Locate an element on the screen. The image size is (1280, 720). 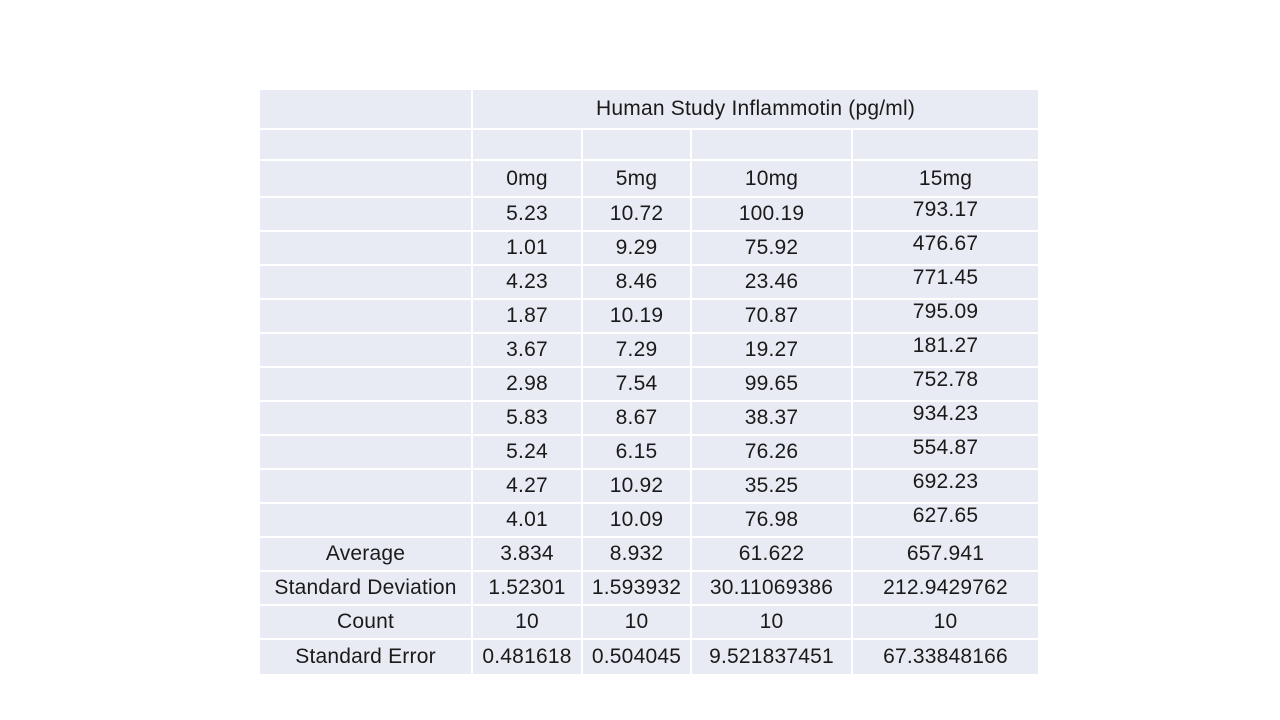
data-value: 9.29 is located at coordinates (636, 247).